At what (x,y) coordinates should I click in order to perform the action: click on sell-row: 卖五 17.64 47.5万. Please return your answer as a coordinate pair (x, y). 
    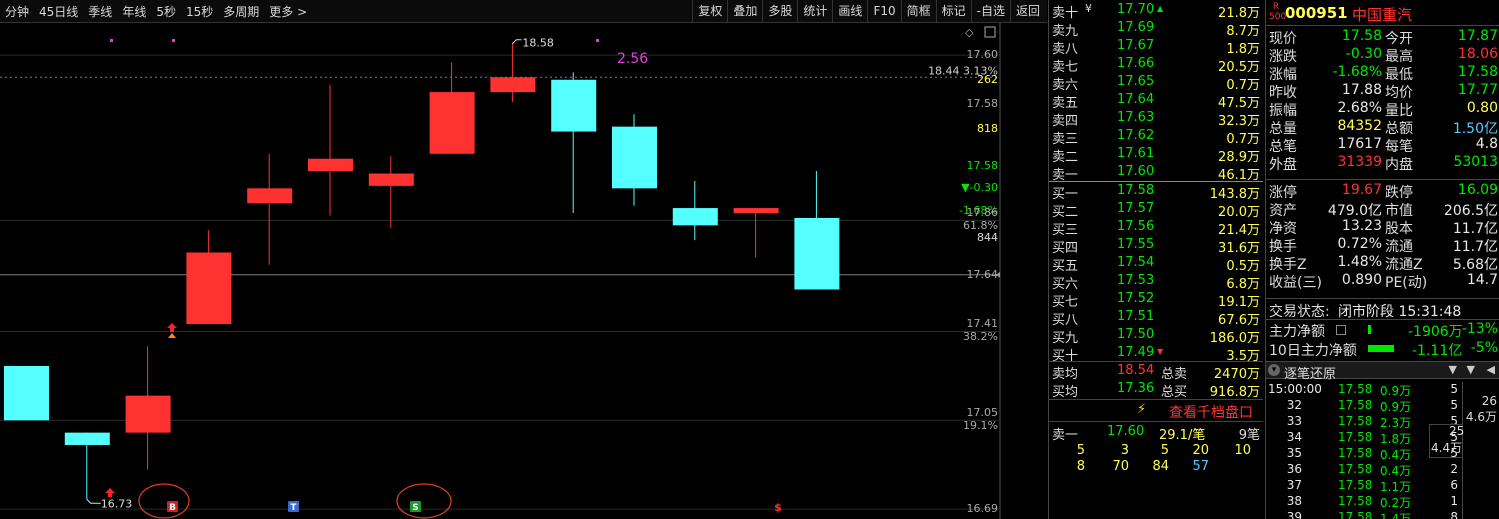
    Looking at the image, I should click on (1156, 101).